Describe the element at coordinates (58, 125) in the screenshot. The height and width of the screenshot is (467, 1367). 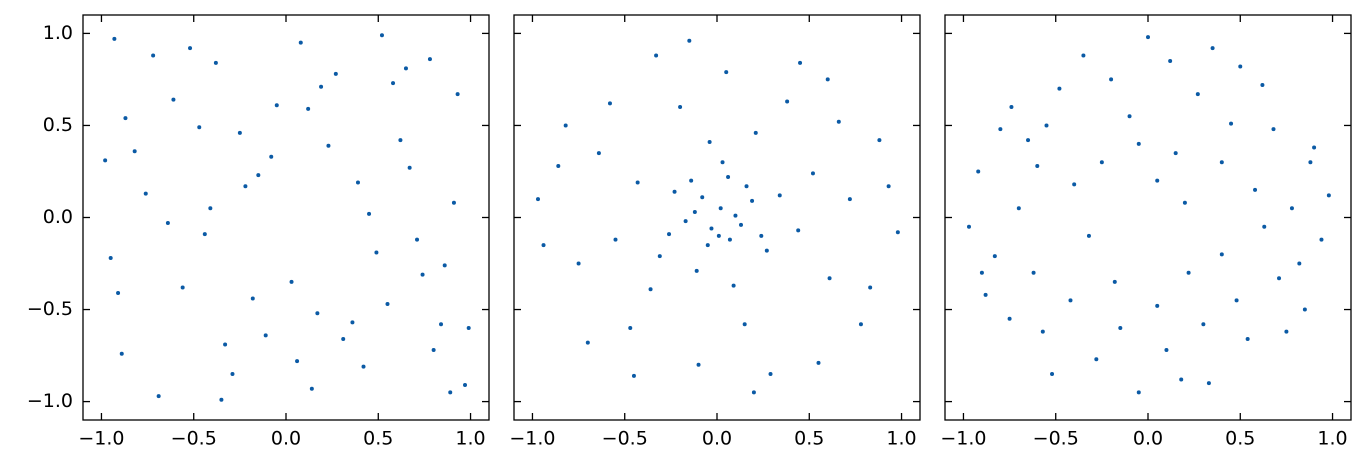
I see `y-tick-label: 0.5` at that location.